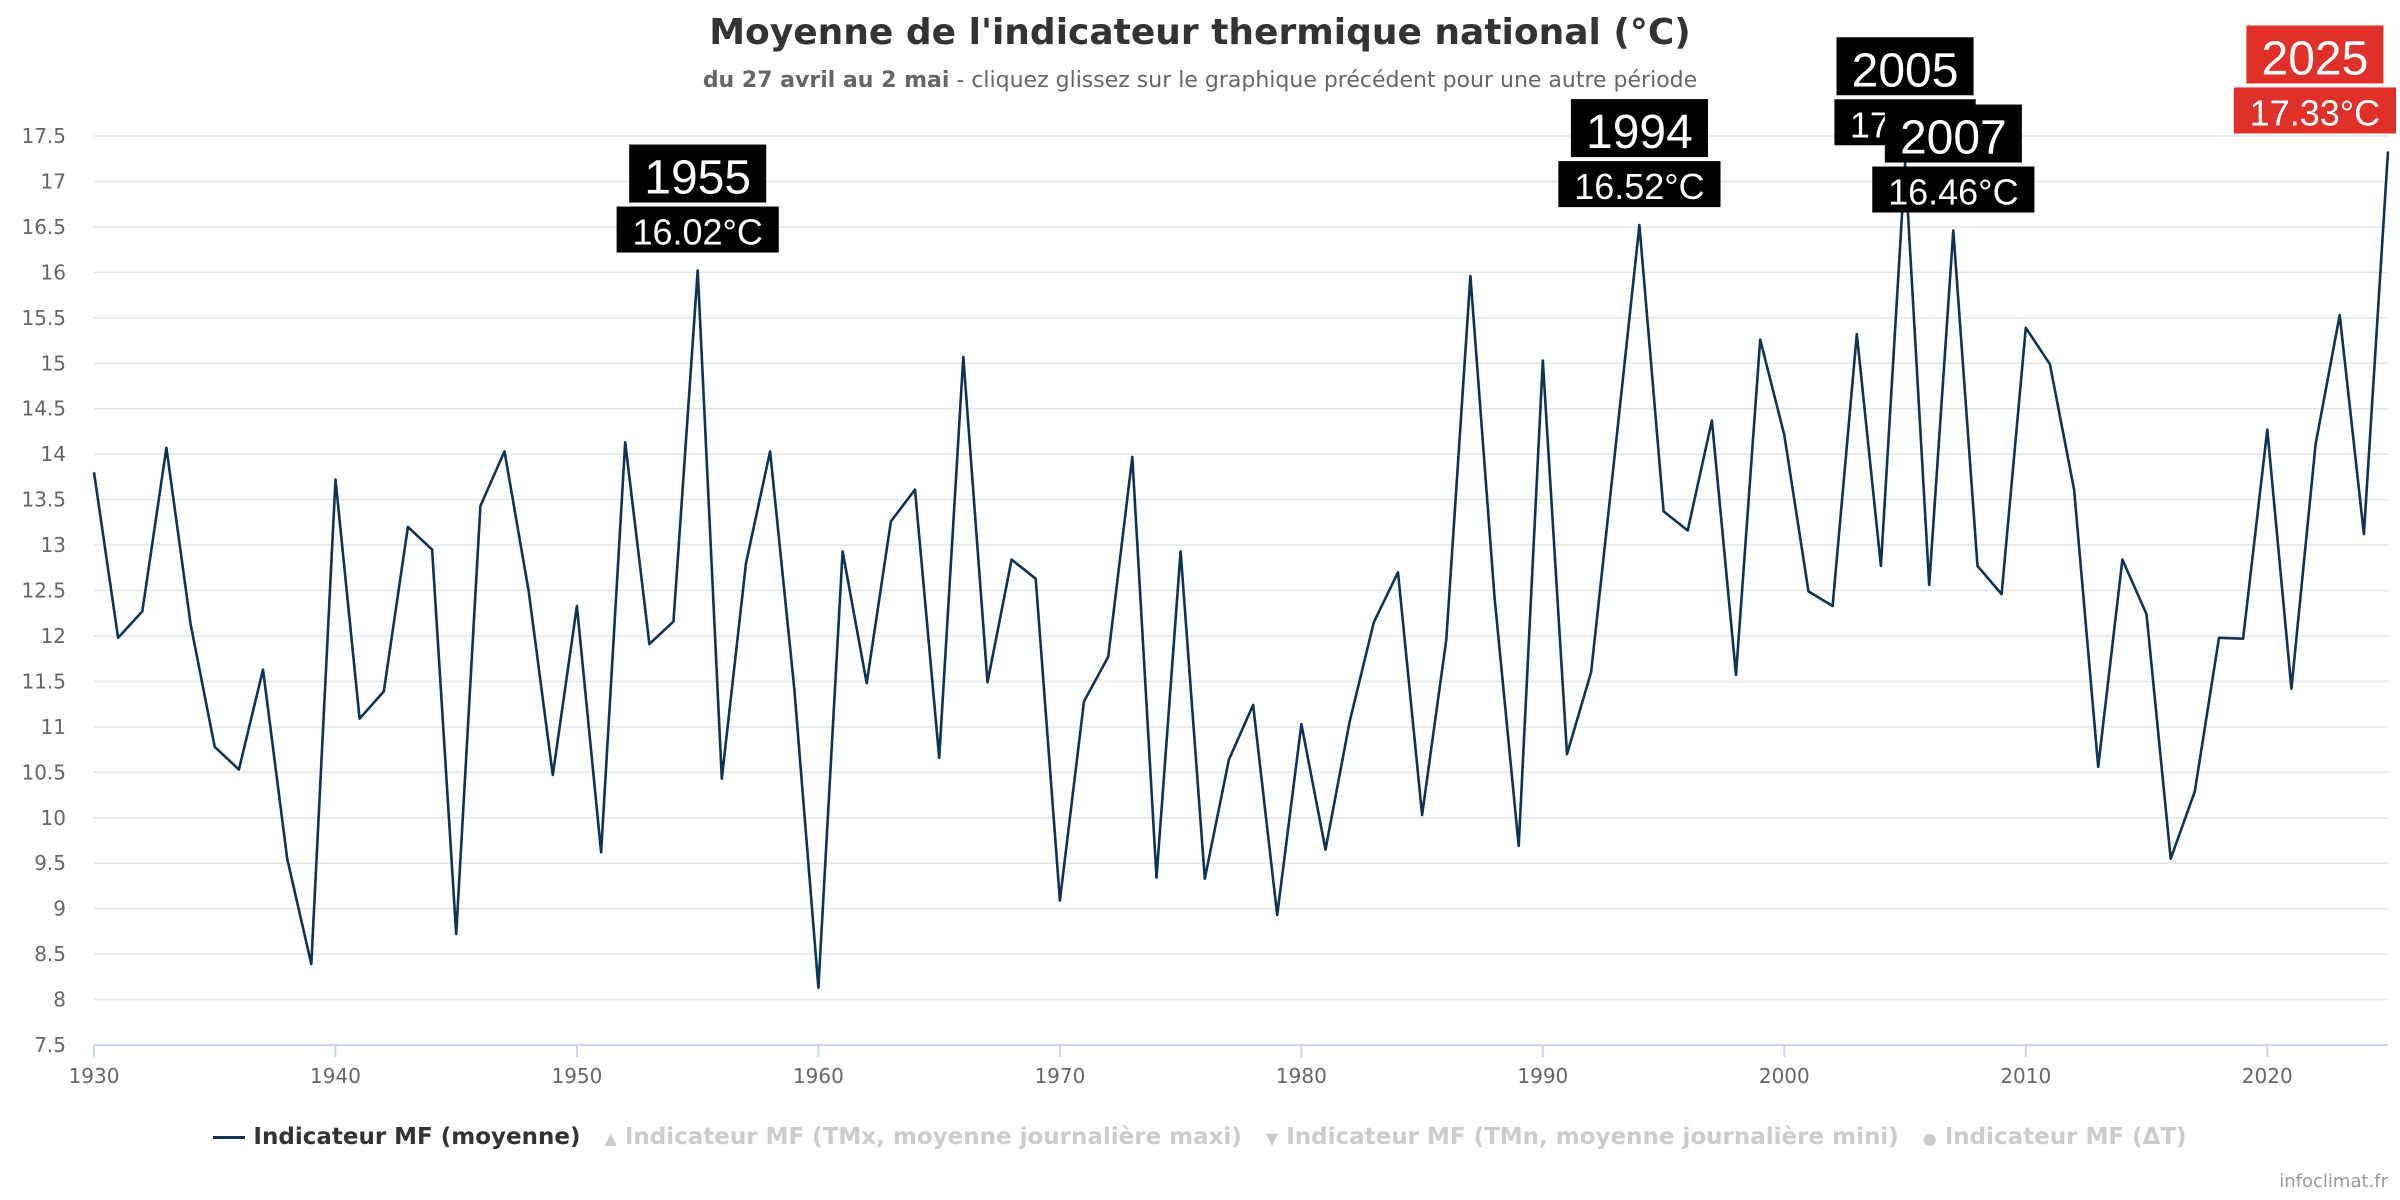  I want to click on y-tick-label: 17.5, so click(43, 136).